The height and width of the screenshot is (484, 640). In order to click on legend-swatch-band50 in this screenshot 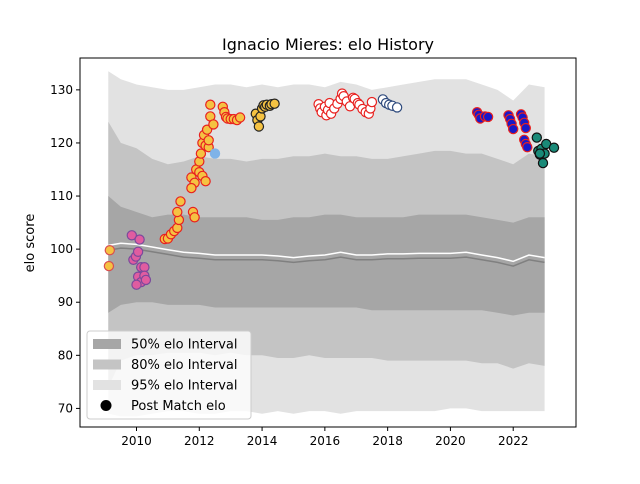, I will do `click(107, 344)`.